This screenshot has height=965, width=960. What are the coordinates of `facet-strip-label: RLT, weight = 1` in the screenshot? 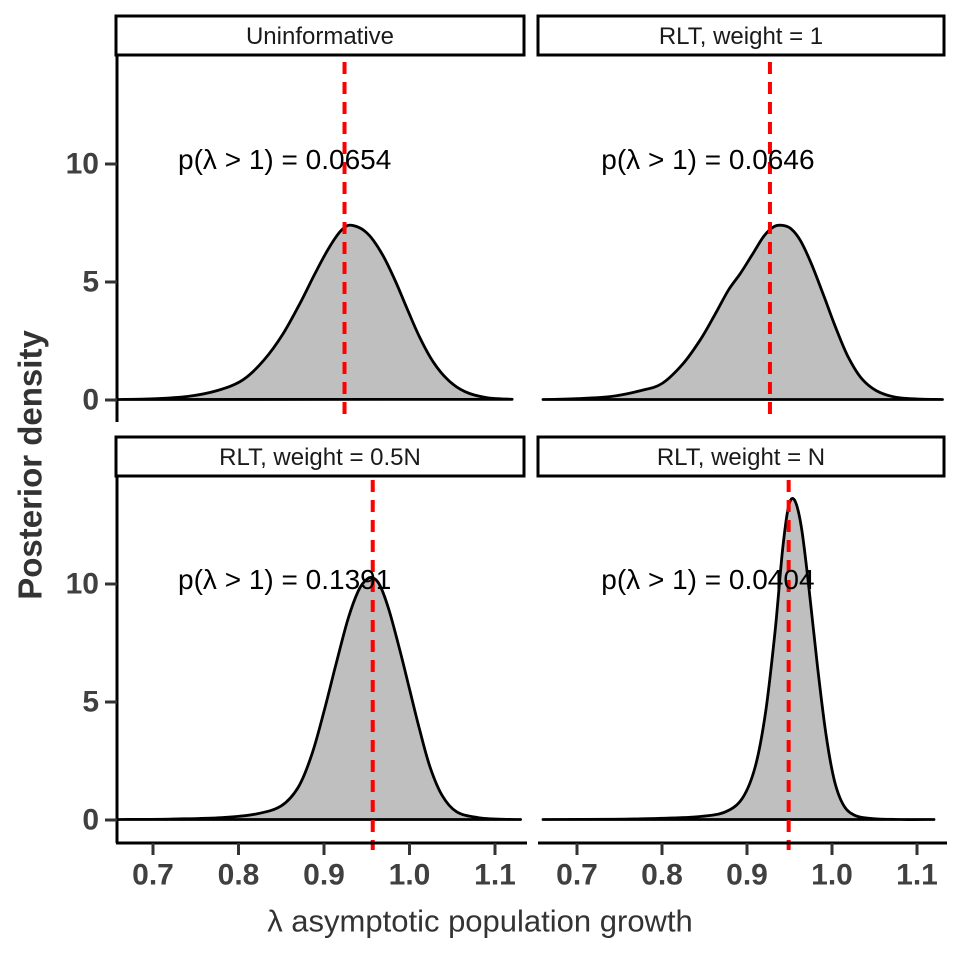 It's located at (741, 36).